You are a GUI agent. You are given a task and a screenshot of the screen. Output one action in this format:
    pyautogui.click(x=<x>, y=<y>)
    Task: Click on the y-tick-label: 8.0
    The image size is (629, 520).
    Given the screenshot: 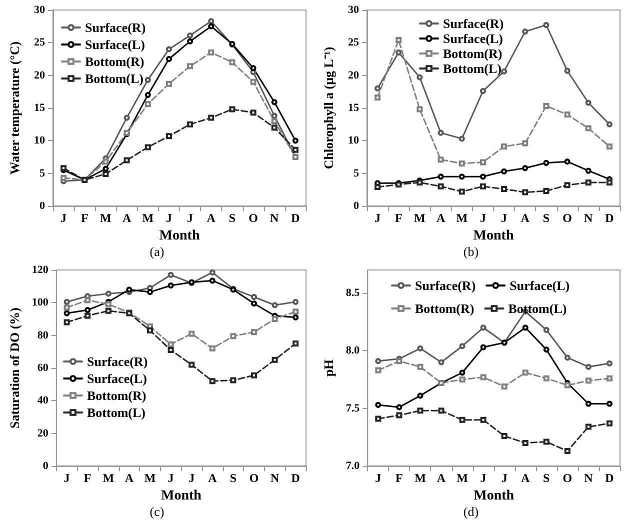 What is the action you would take?
    pyautogui.click(x=353, y=350)
    